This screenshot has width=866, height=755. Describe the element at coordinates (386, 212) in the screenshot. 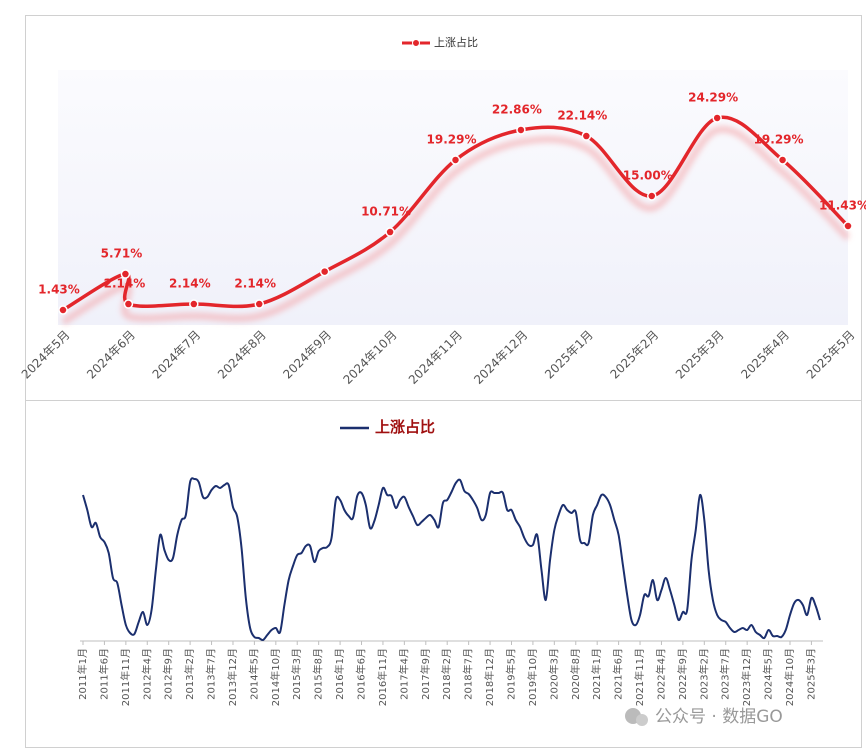

I see `data-label: 10.71%` at that location.